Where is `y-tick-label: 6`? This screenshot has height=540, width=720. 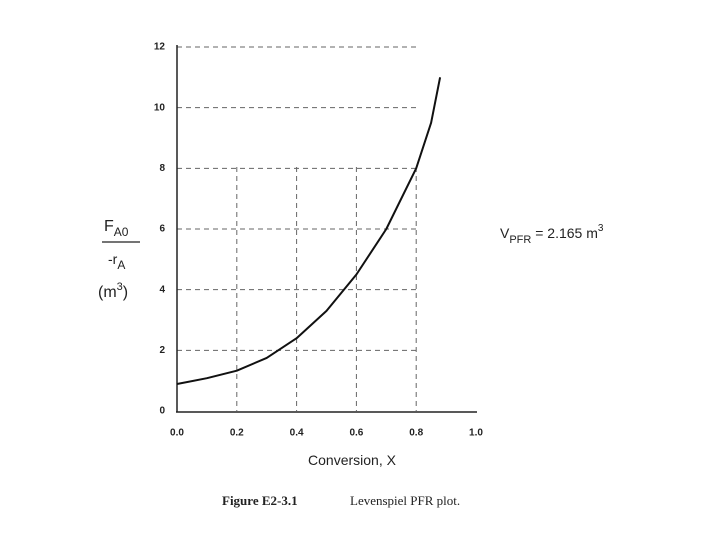
y-tick-label: 6 is located at coordinates (162, 229).